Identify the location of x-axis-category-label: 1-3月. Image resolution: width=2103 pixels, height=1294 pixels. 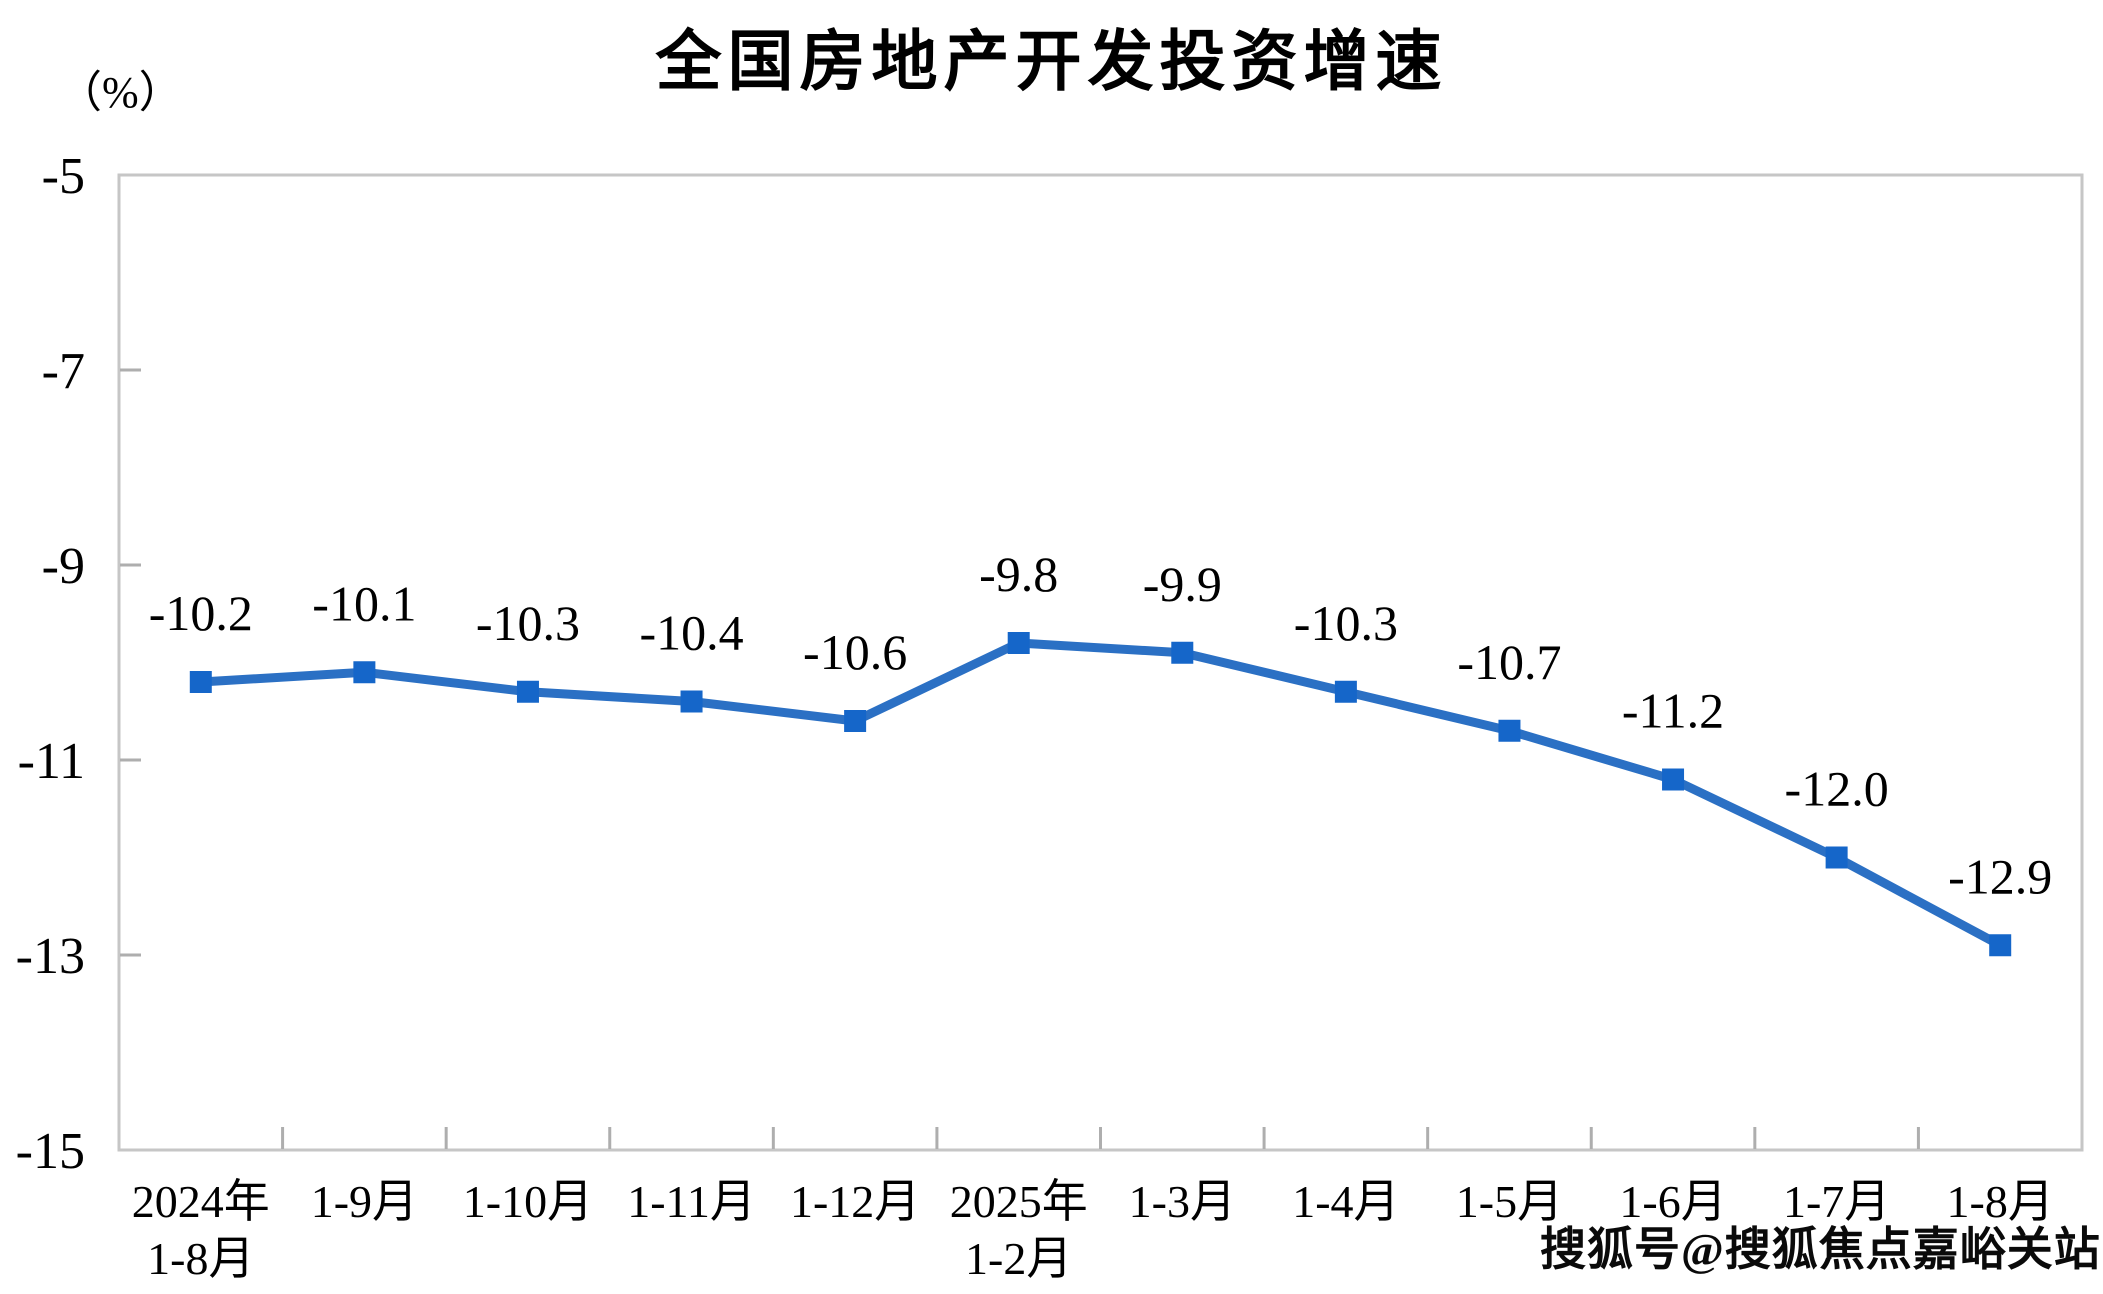
(1182, 1201).